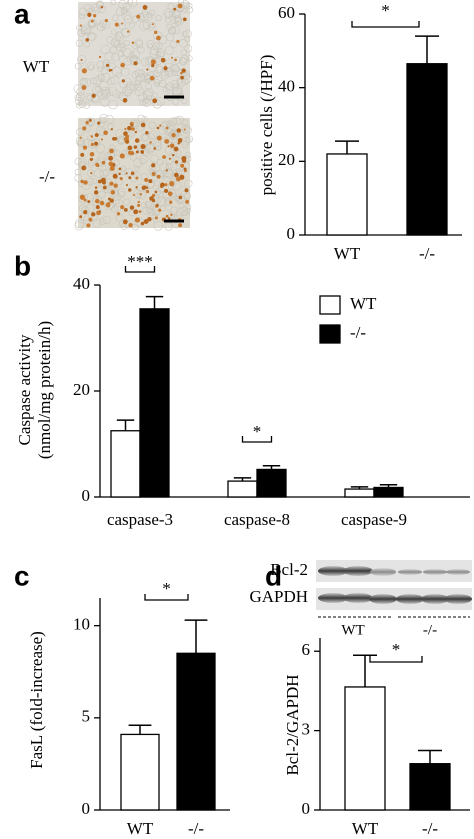 This screenshot has width=474, height=839. Describe the element at coordinates (396, 649) in the screenshot. I see `significance-label: *` at that location.